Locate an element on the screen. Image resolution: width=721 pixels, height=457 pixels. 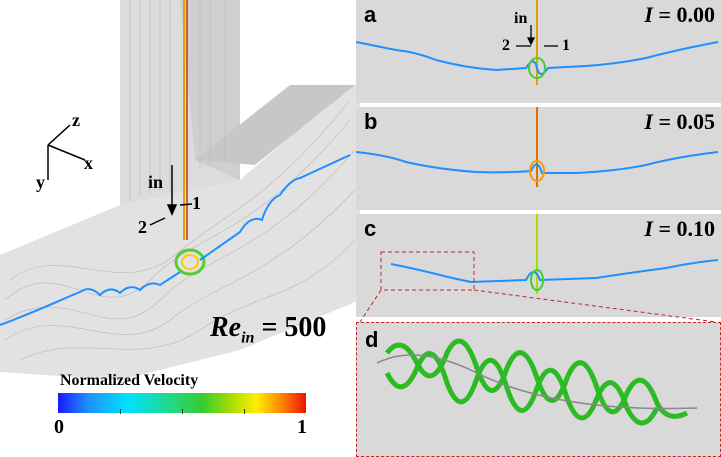
particle-path-c is located at coordinates (554, 271).